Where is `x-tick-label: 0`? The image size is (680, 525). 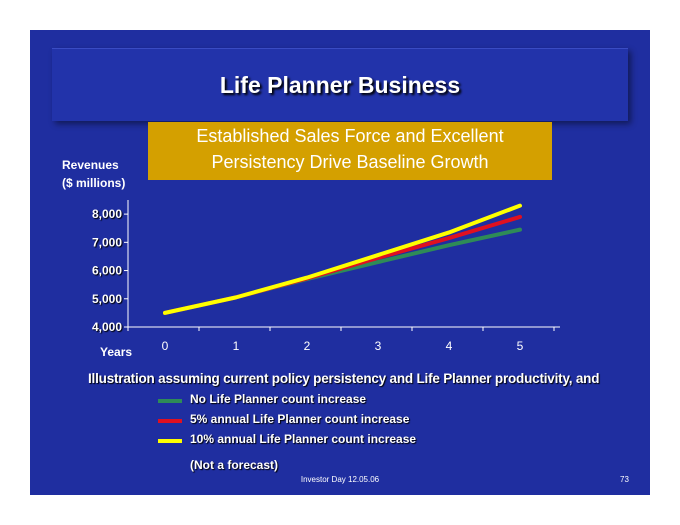
x-tick-label: 0 is located at coordinates (165, 346).